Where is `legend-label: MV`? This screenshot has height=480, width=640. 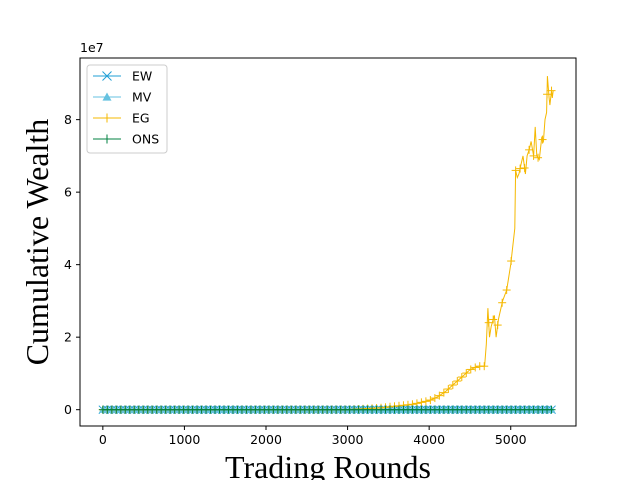
legend-label: MV is located at coordinates (142, 97).